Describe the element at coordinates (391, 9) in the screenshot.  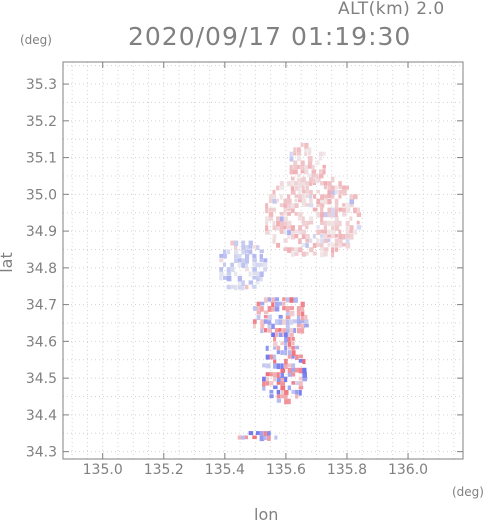
I see `altitude-label: ALT(km) 2.0` at that location.